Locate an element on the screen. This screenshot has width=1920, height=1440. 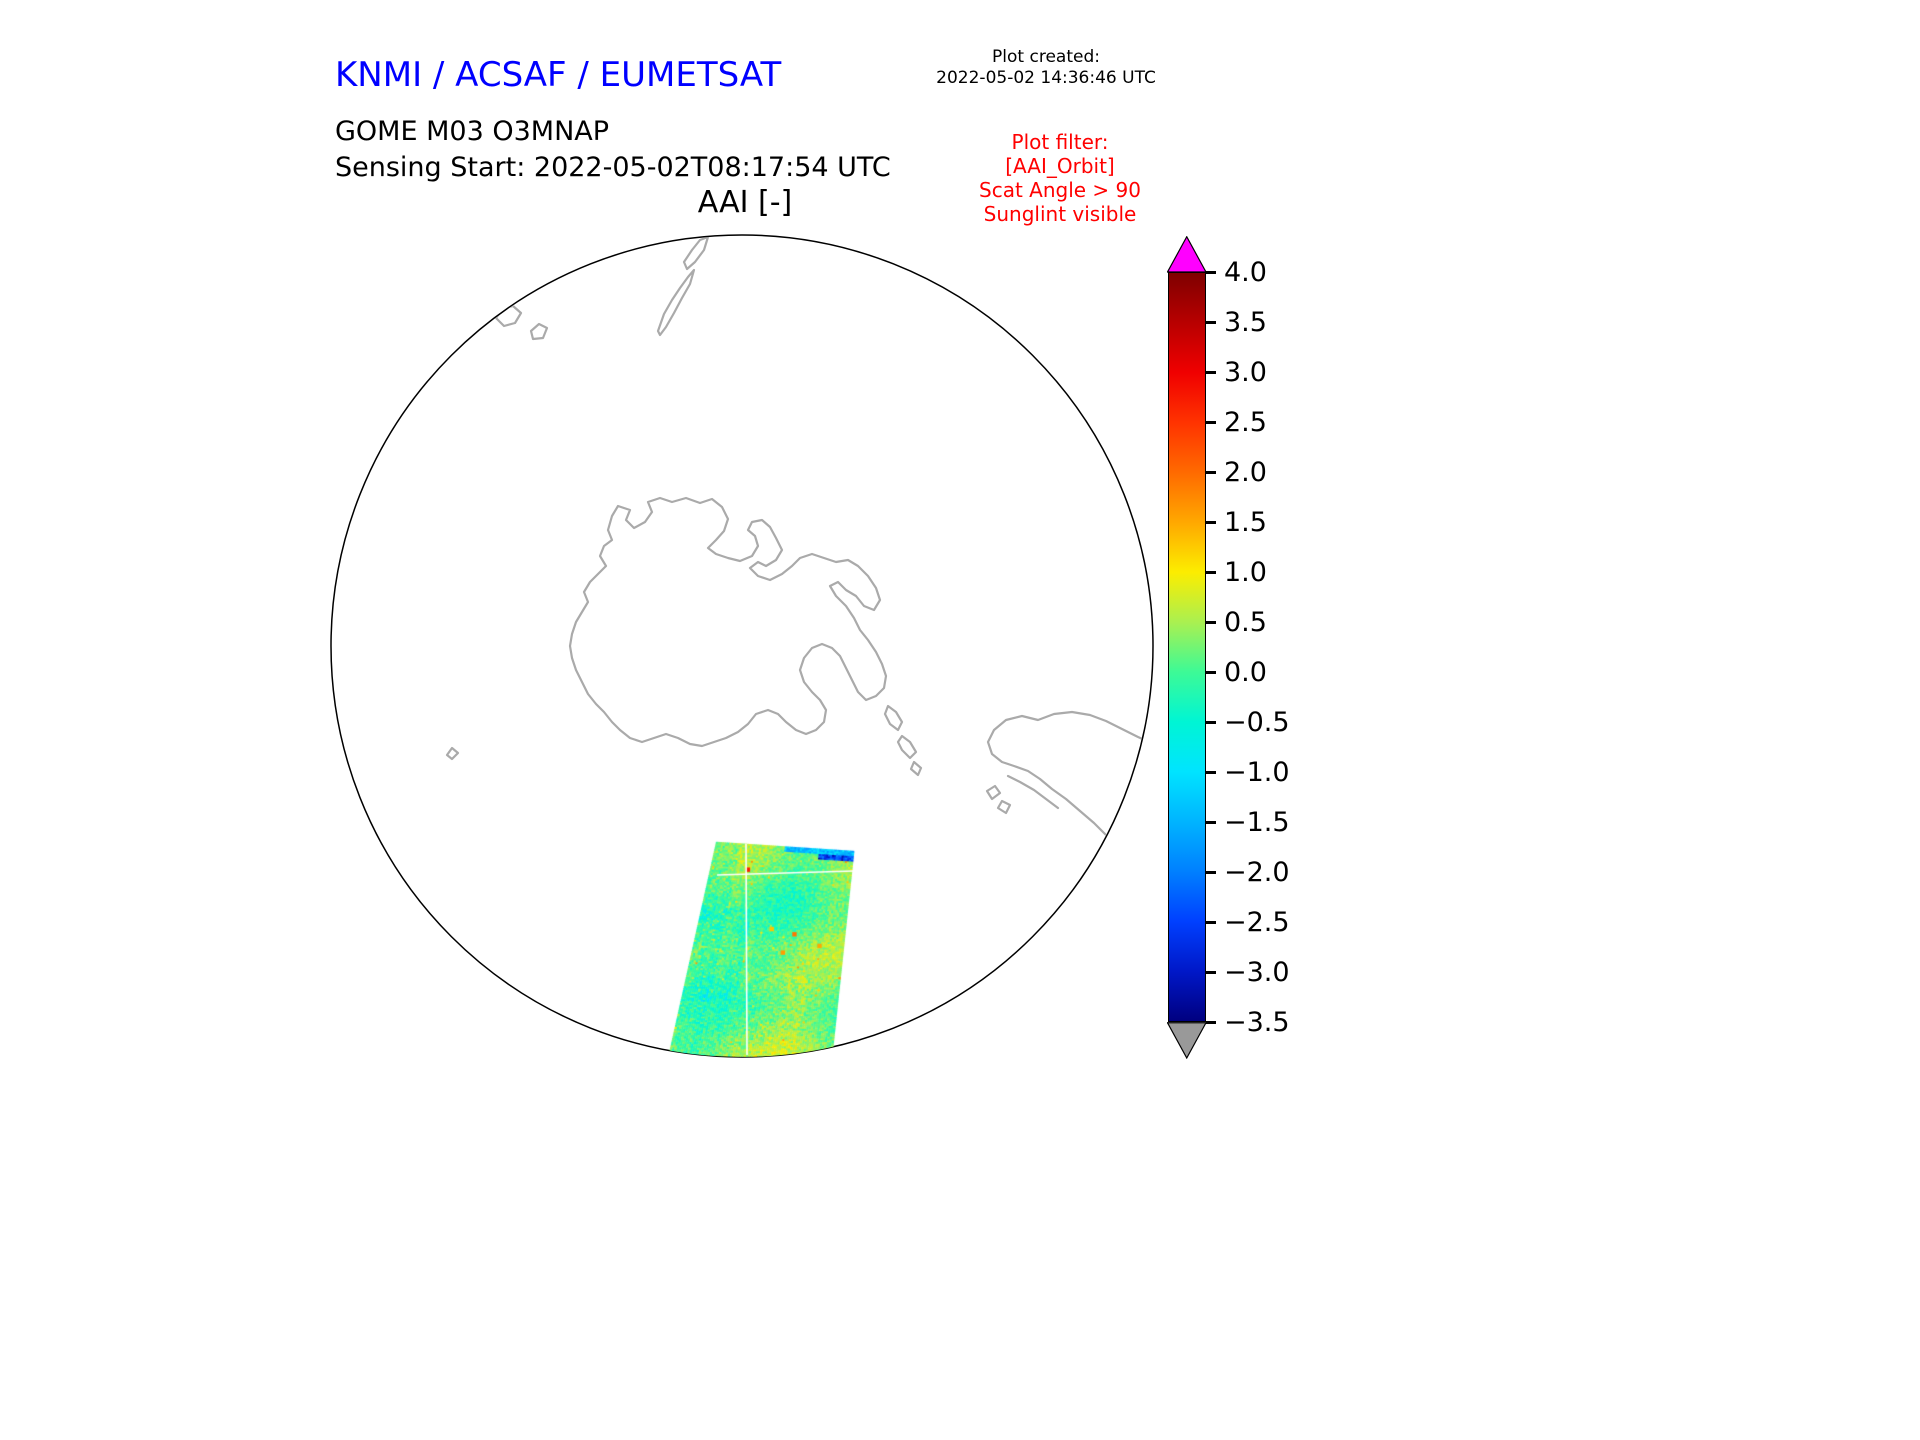
plot-filter-line: Plot filter: is located at coordinates (1060, 142).